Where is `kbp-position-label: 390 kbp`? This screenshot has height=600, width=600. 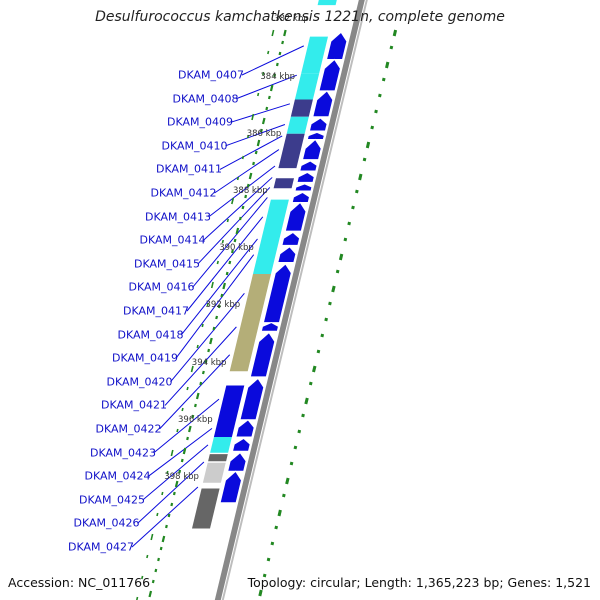 kbp-position-label: 390 kbp is located at coordinates (236, 248).